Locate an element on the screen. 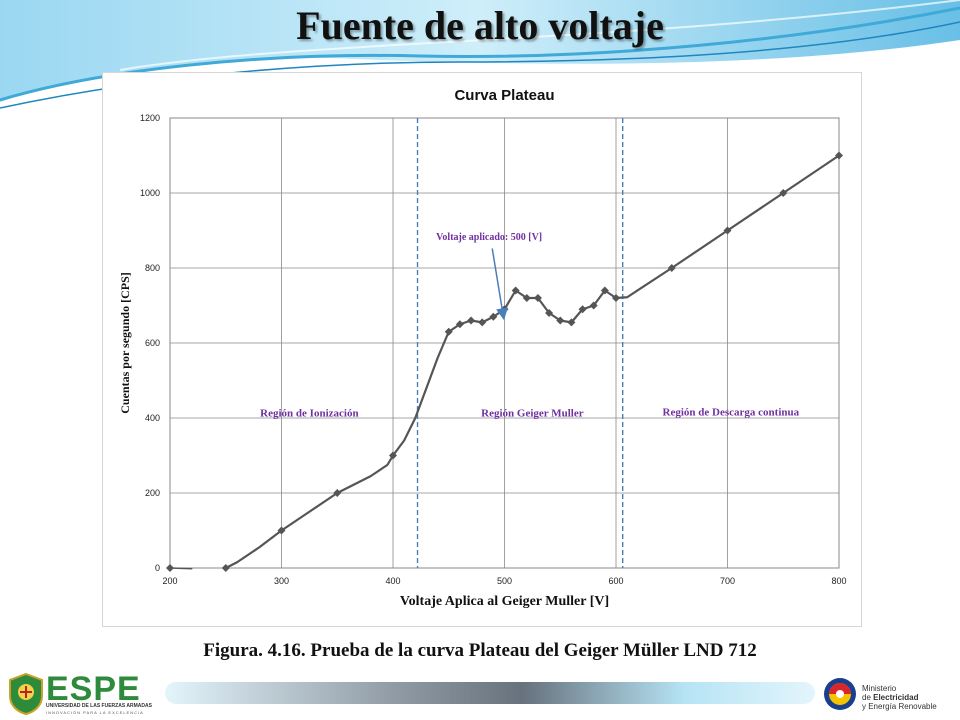 The image size is (960, 720). region-label: Región Geiger Muller is located at coordinates (532, 414).